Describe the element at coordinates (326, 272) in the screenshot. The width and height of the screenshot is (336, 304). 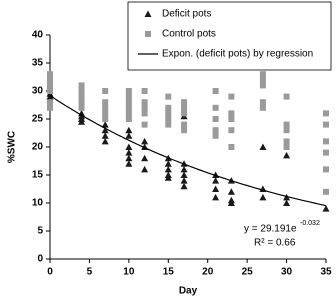
I see `x-tick-label: 35` at that location.